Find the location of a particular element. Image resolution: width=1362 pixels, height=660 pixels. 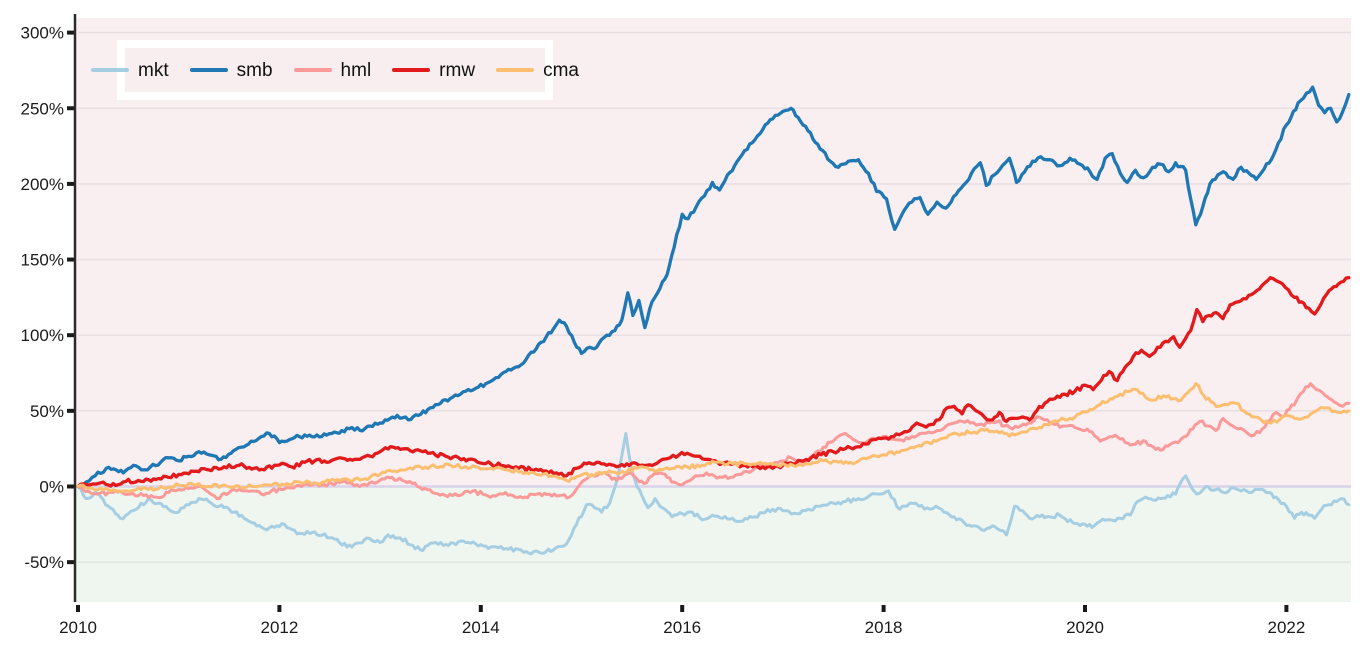

x-tick-label: 2016 is located at coordinates (682, 627).